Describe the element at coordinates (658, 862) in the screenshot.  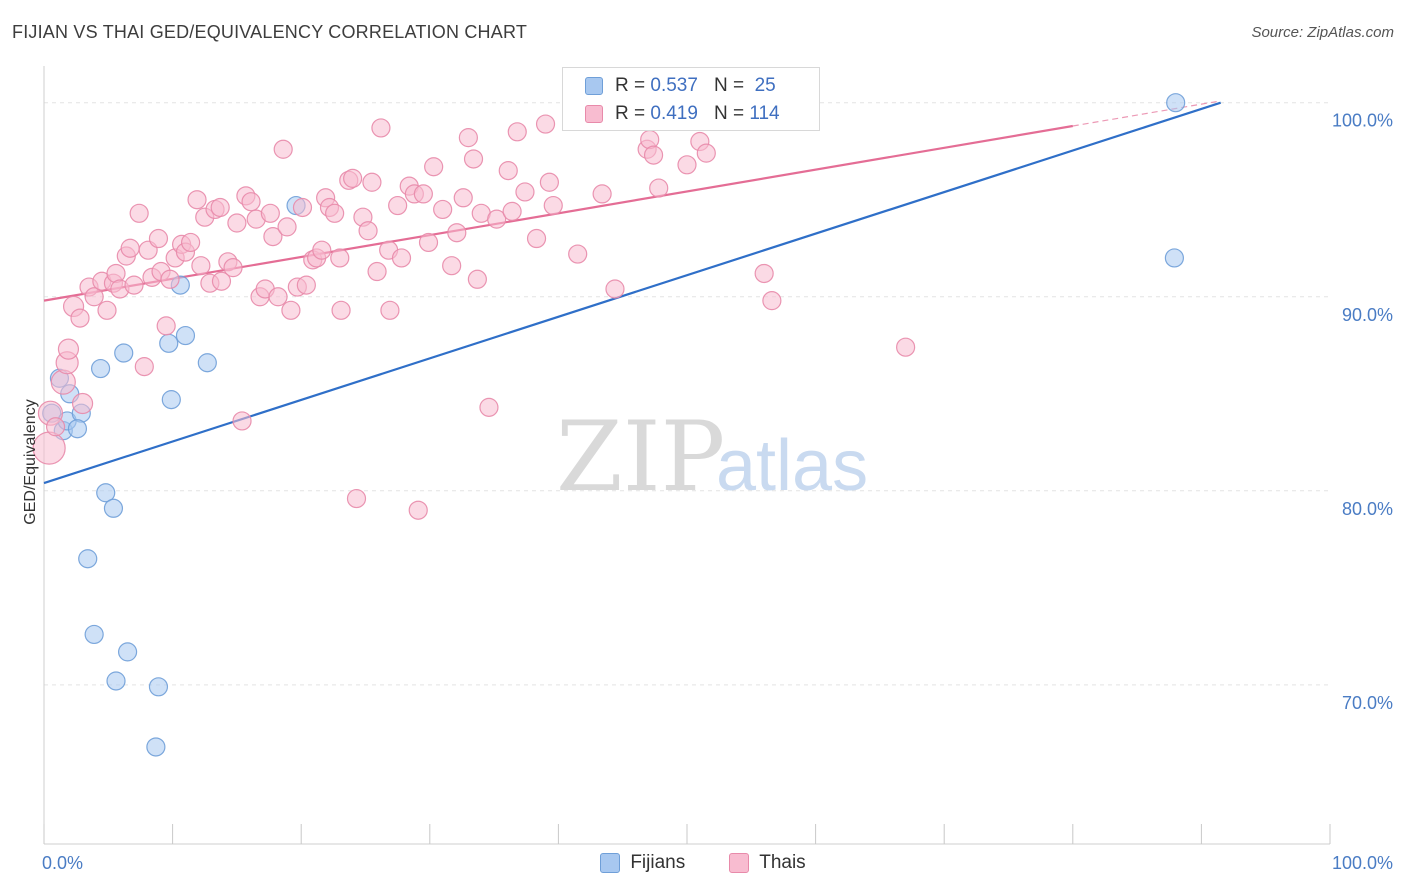
I see `legend-label-fijians: Fijians` at that location.